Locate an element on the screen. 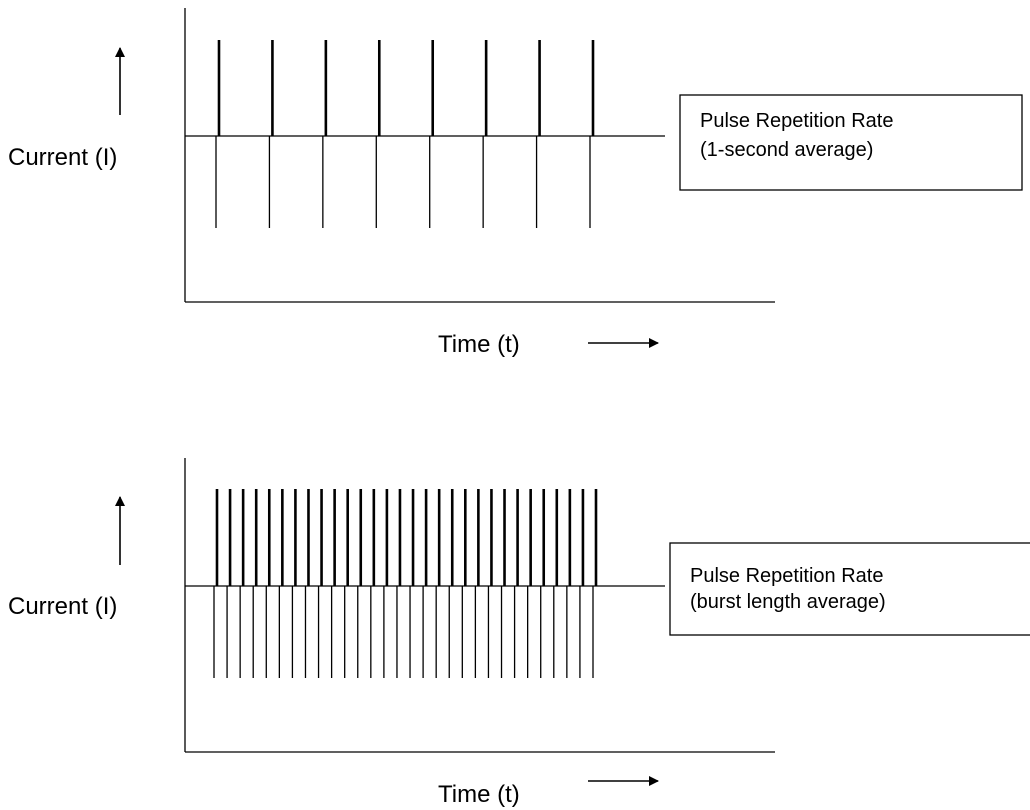 The image size is (1030, 810). top-label-box is located at coordinates (851, 142).